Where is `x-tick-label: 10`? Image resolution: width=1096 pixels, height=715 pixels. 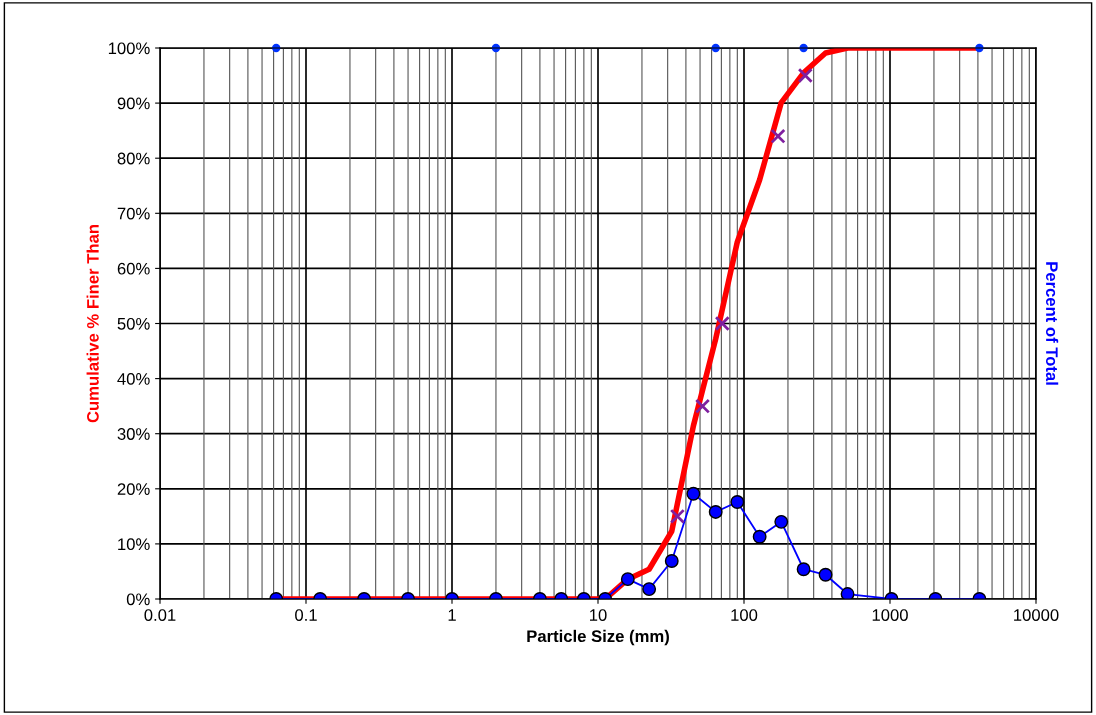
x-tick-label: 10 is located at coordinates (598, 615).